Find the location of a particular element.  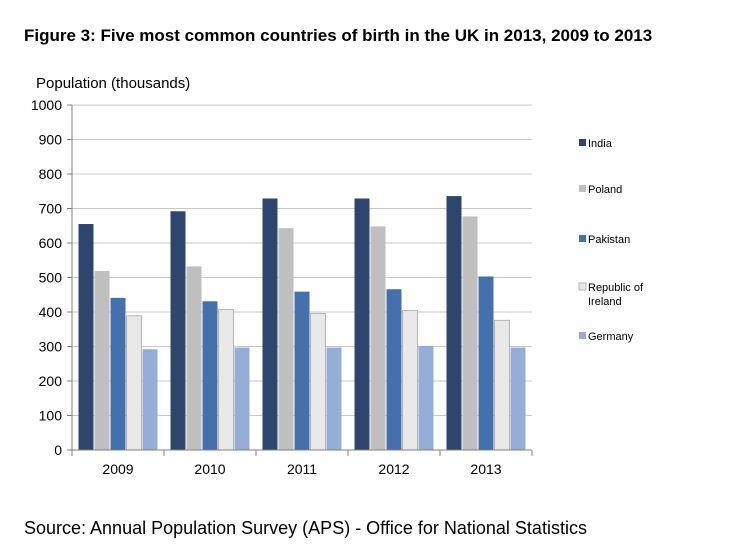

bar-poland-2013 is located at coordinates (470, 333).